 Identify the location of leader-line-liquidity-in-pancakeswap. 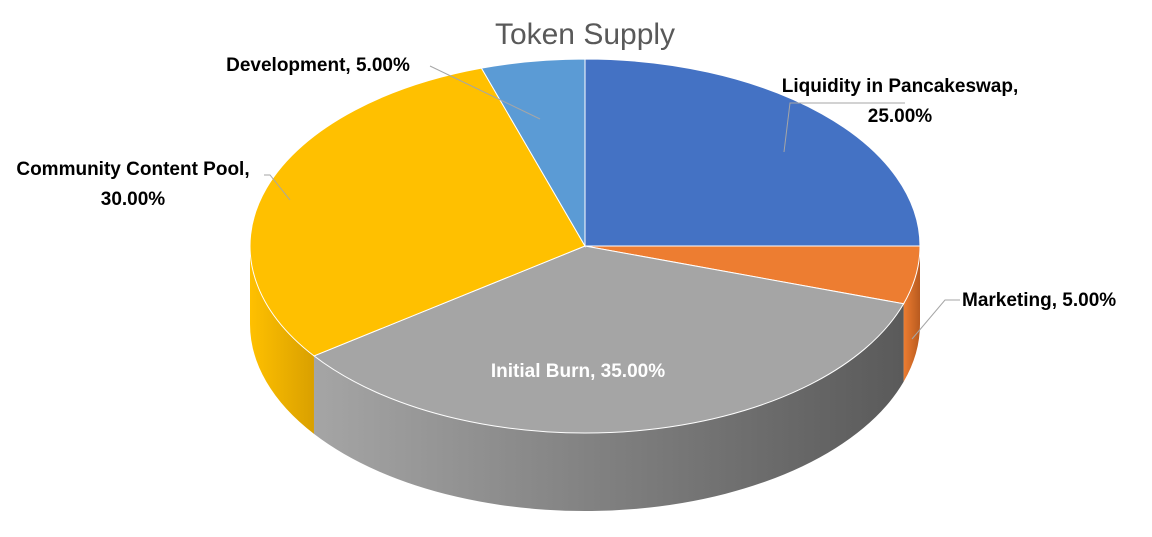
(844, 127).